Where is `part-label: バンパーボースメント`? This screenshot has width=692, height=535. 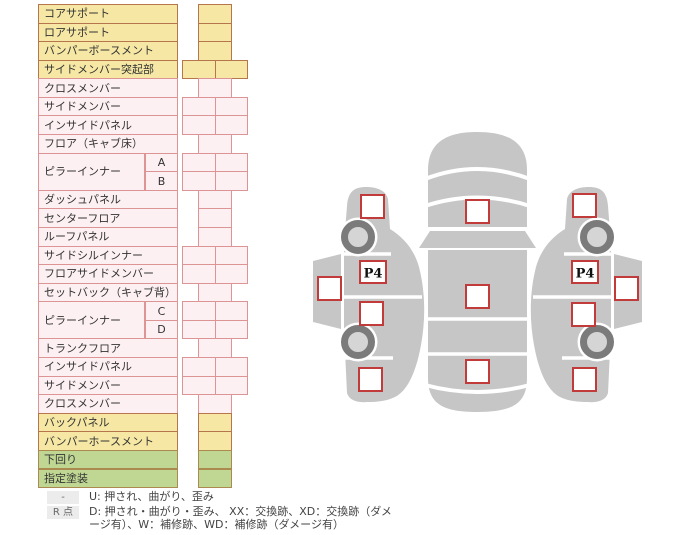 part-label: バンパーボースメント is located at coordinates (108, 51).